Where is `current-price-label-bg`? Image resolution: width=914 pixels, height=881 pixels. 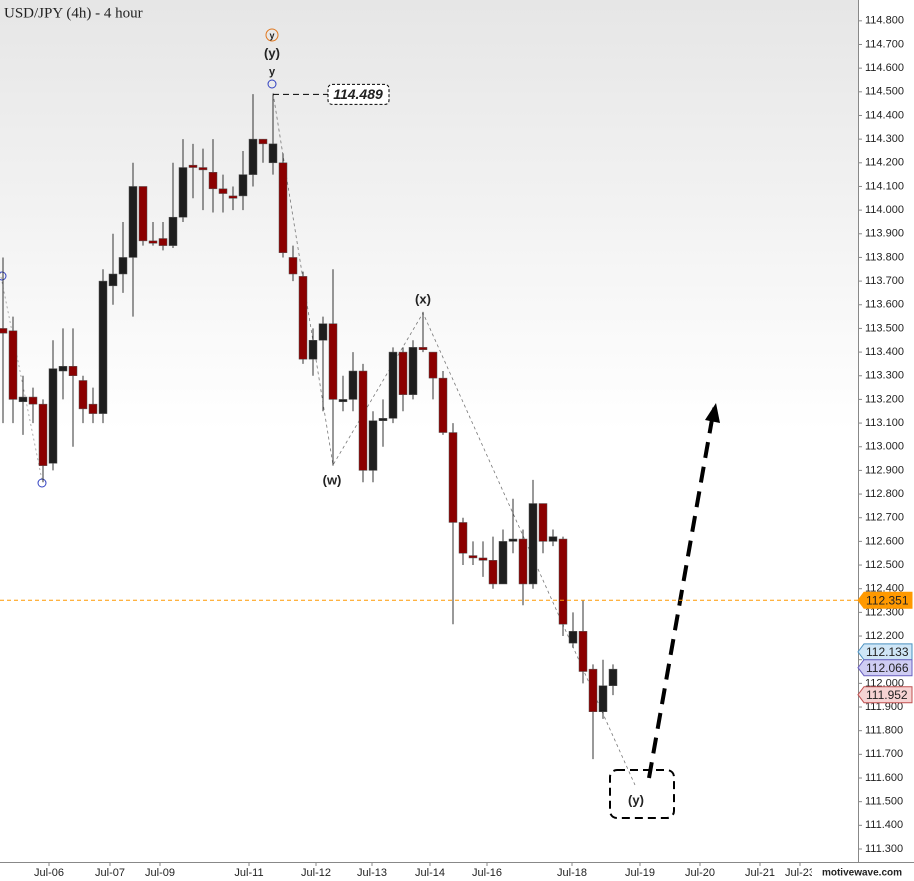 current-price-label-bg is located at coordinates (885, 600).